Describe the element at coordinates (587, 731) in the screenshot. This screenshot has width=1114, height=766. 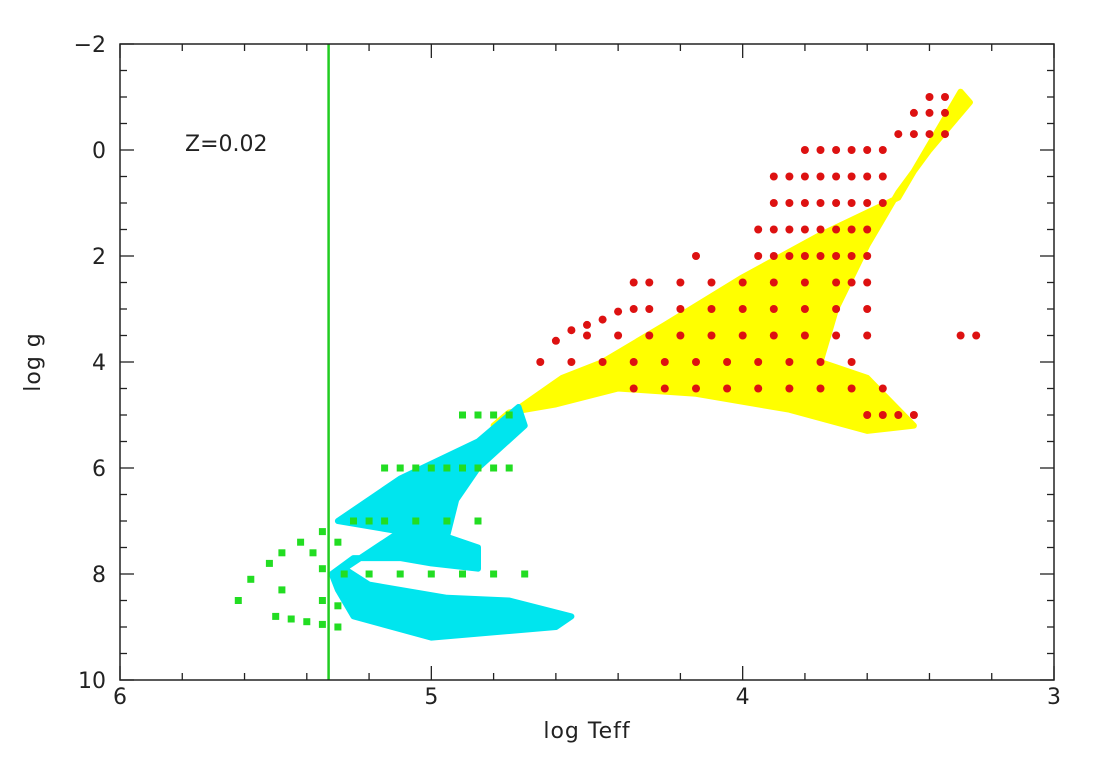
I see `x-axis-title: log Teff` at that location.